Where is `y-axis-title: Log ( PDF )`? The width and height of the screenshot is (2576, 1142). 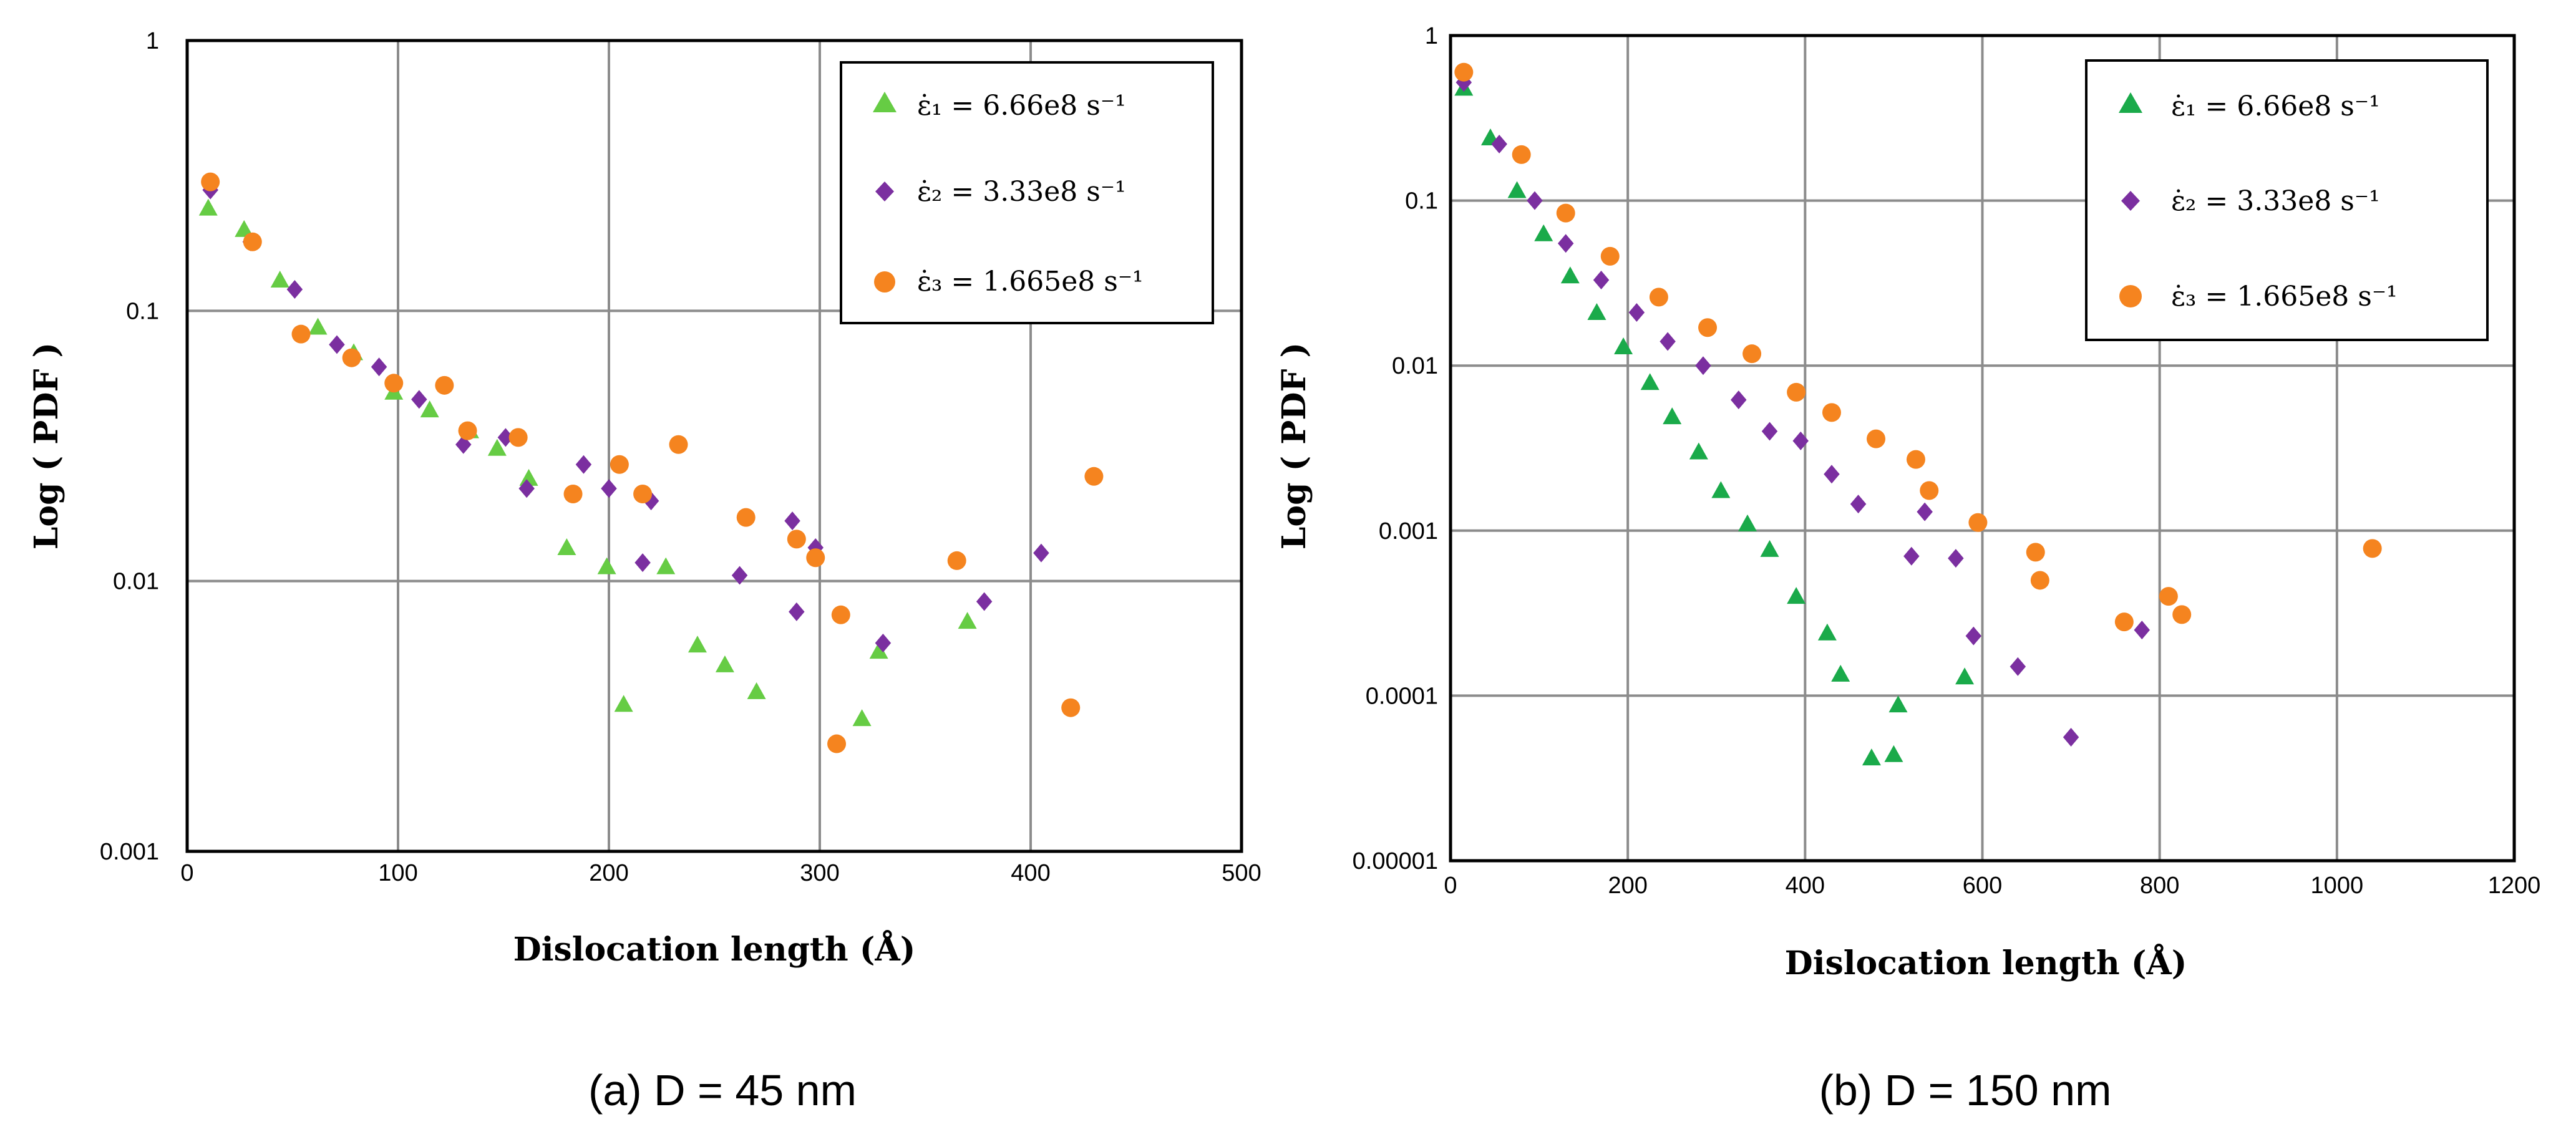
y-axis-title: Log ( PDF ) is located at coordinates (1294, 446).